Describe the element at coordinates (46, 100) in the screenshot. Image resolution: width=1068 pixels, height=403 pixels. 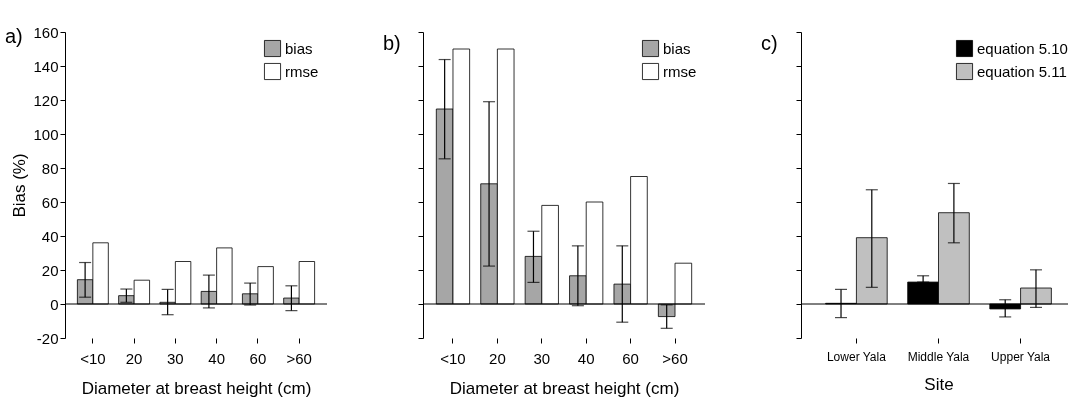
I see `y-tick-label: 120` at that location.